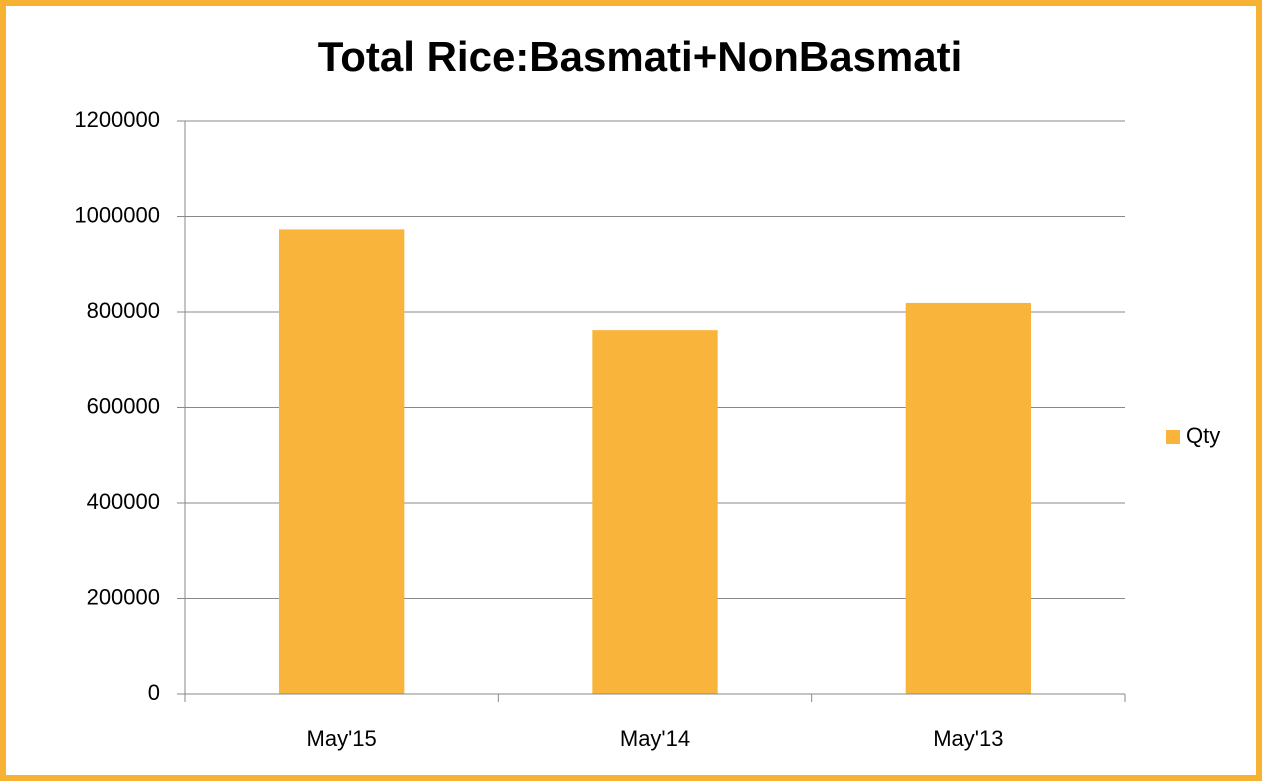 The image size is (1262, 781). What do you see at coordinates (117, 119) in the screenshot?
I see `y-tick-label: 1200000` at bounding box center [117, 119].